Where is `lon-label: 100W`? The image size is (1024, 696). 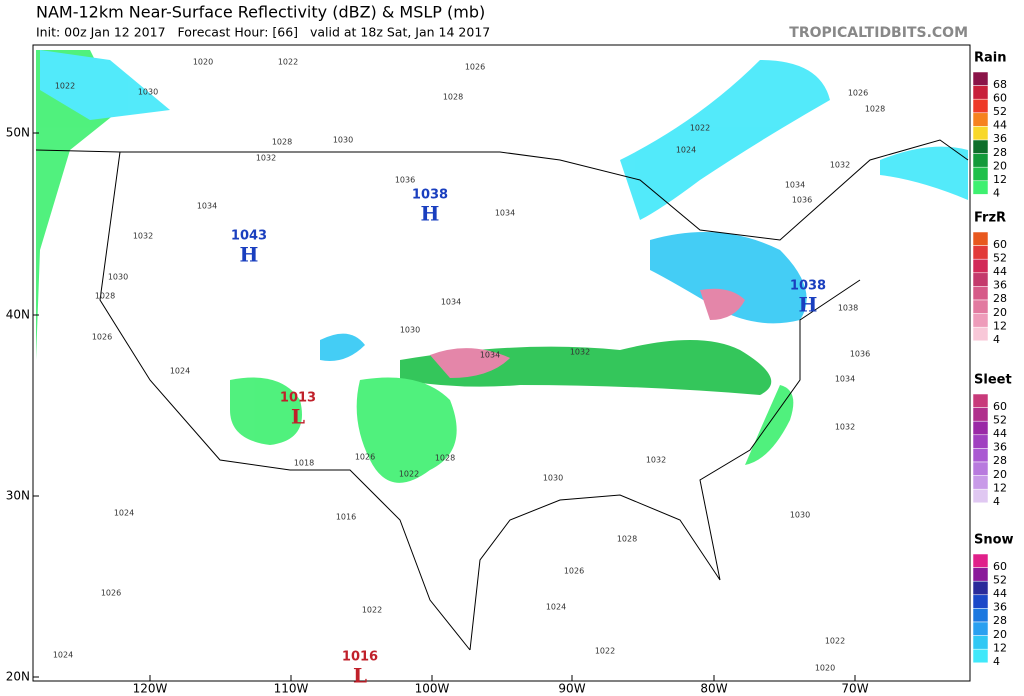 lon-label: 100W is located at coordinates (432, 689).